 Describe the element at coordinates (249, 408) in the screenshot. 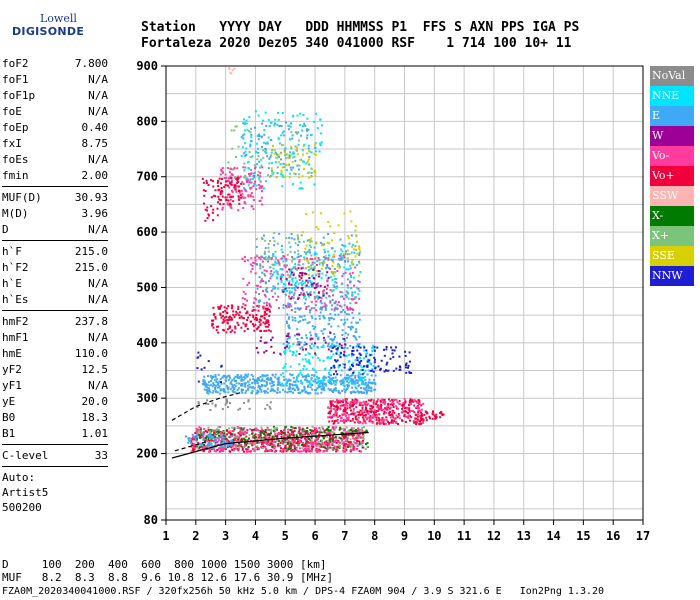

I see `echo-point-noval` at that location.